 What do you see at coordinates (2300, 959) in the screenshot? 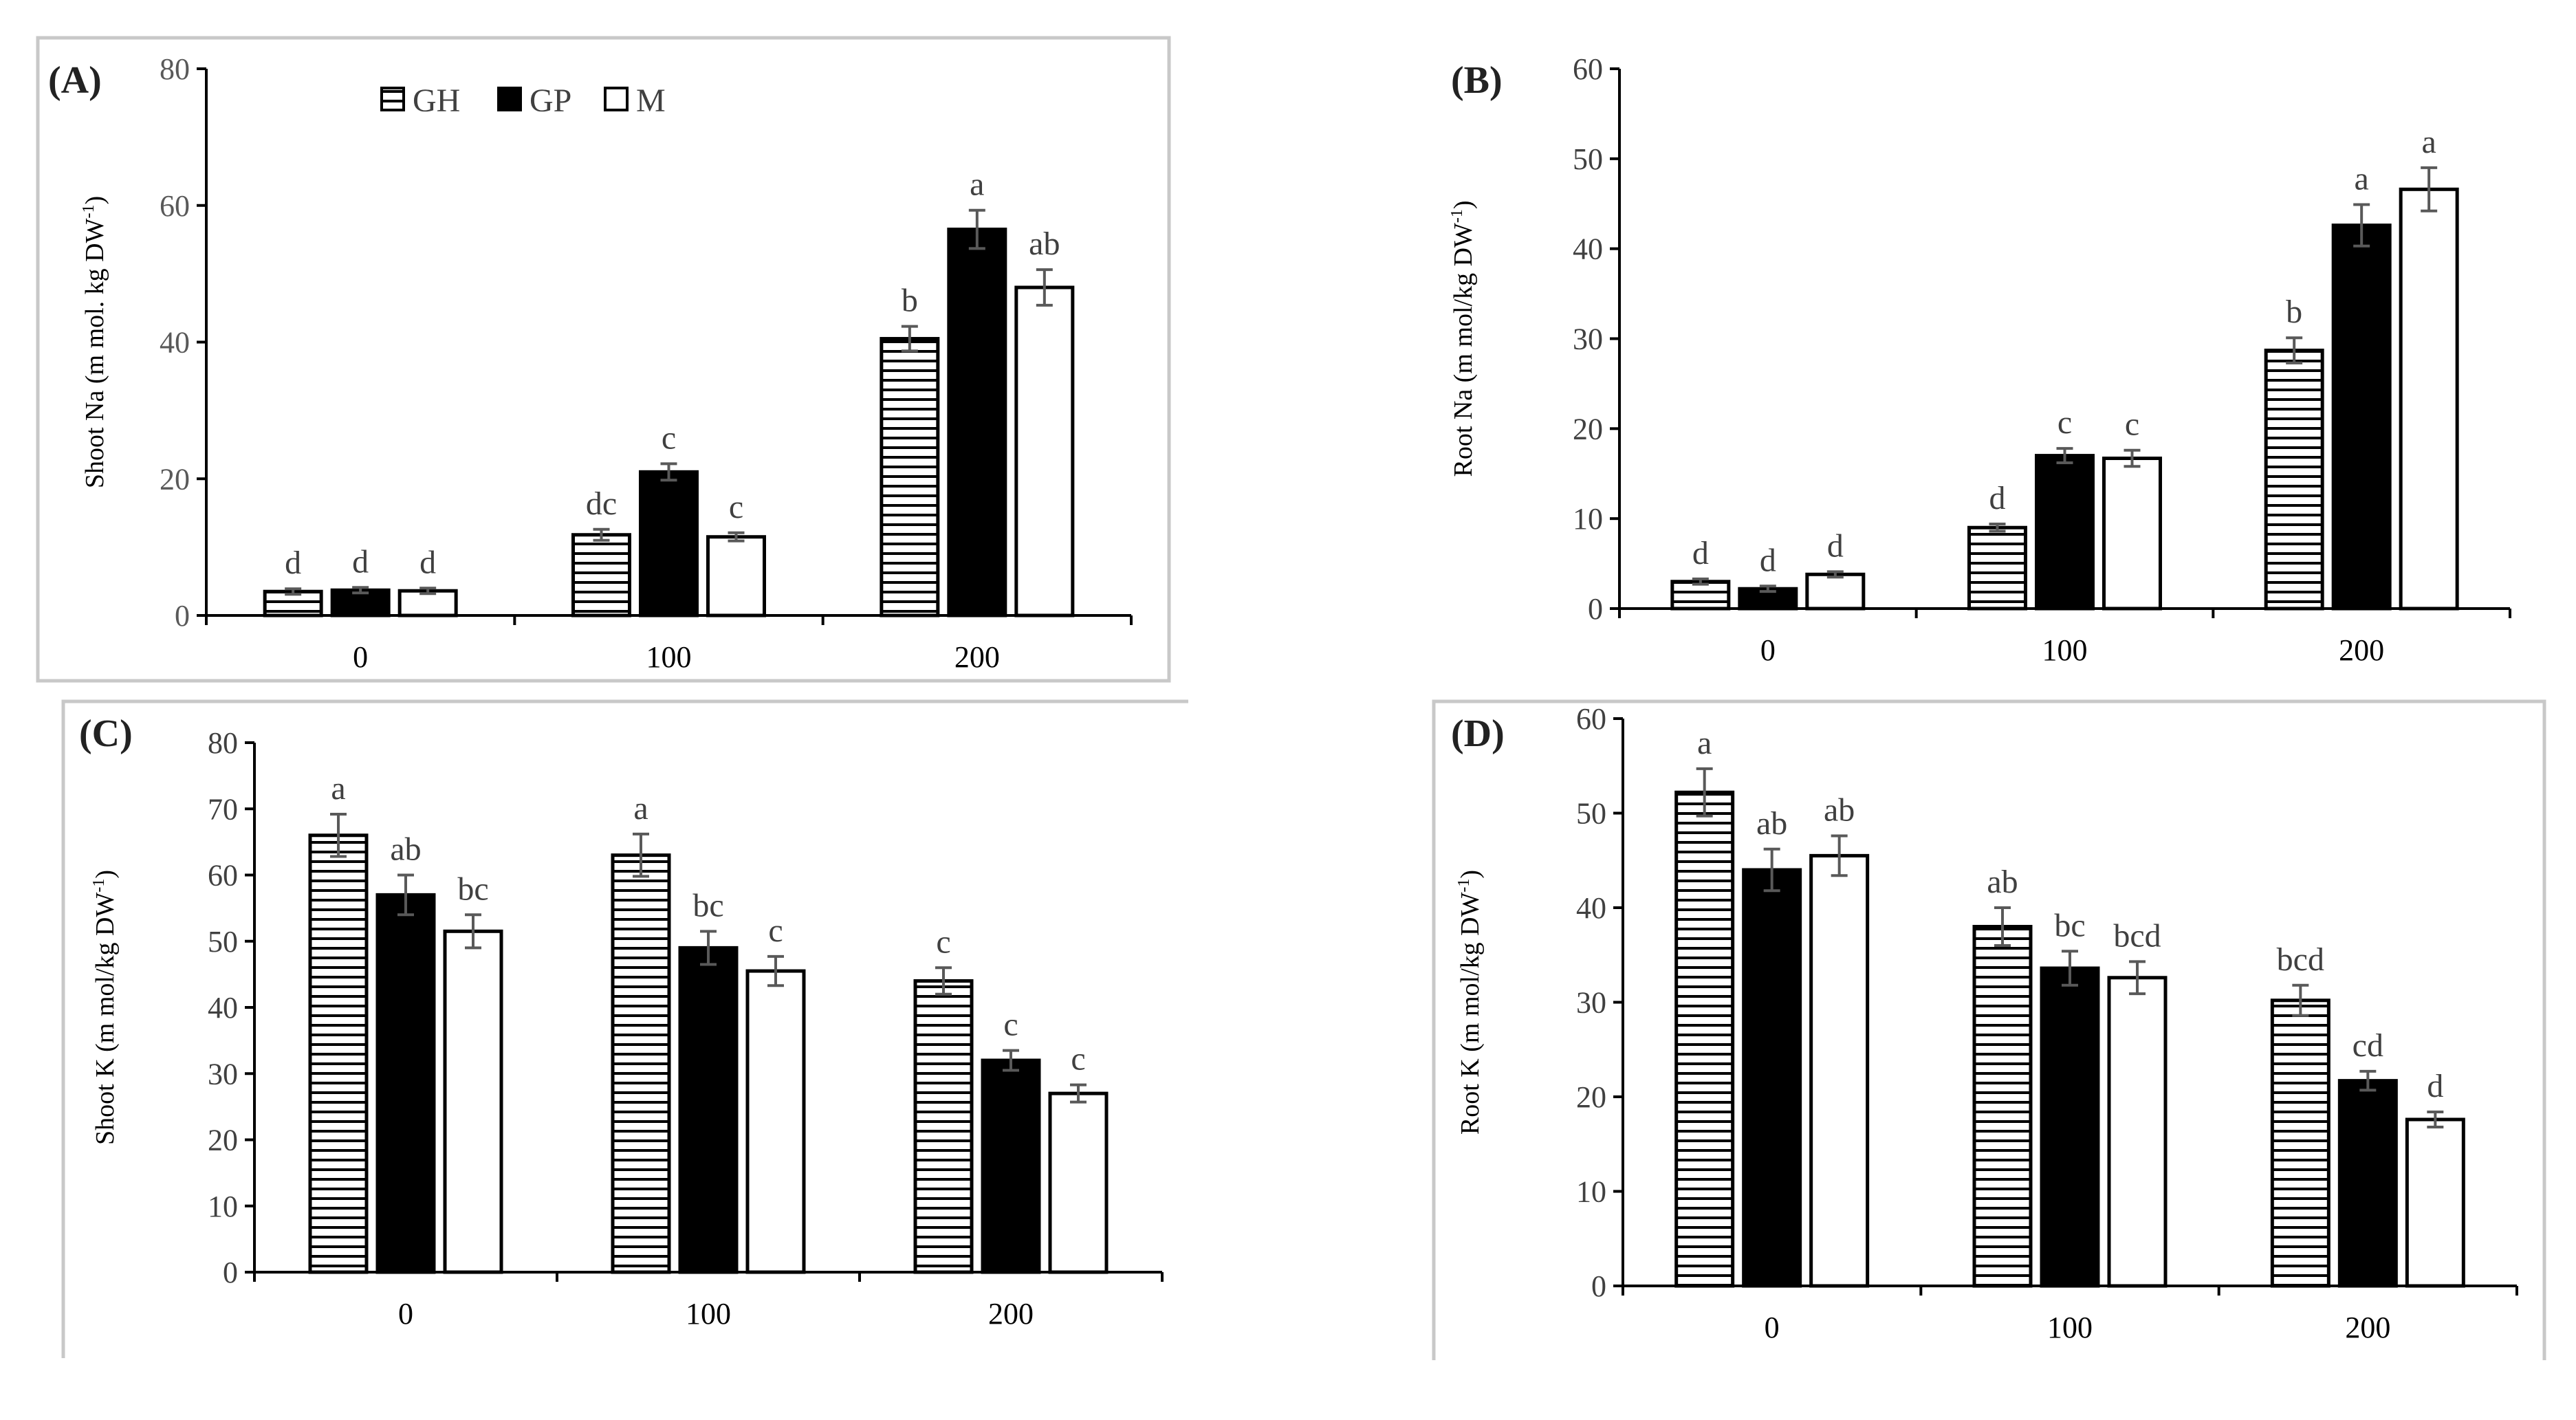
I see `significance-letter-gh: bcd` at bounding box center [2300, 959].